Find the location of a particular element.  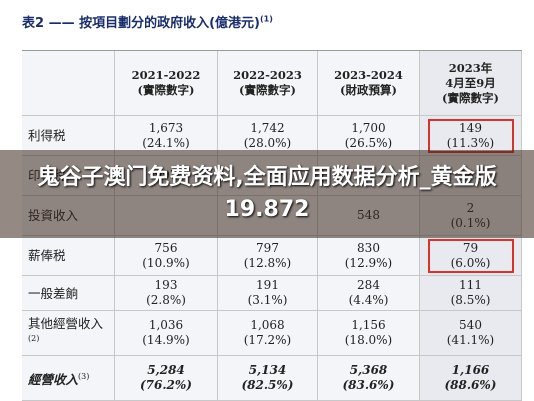

row-label: 其他經營收入 (2) is located at coordinates (68, 333).